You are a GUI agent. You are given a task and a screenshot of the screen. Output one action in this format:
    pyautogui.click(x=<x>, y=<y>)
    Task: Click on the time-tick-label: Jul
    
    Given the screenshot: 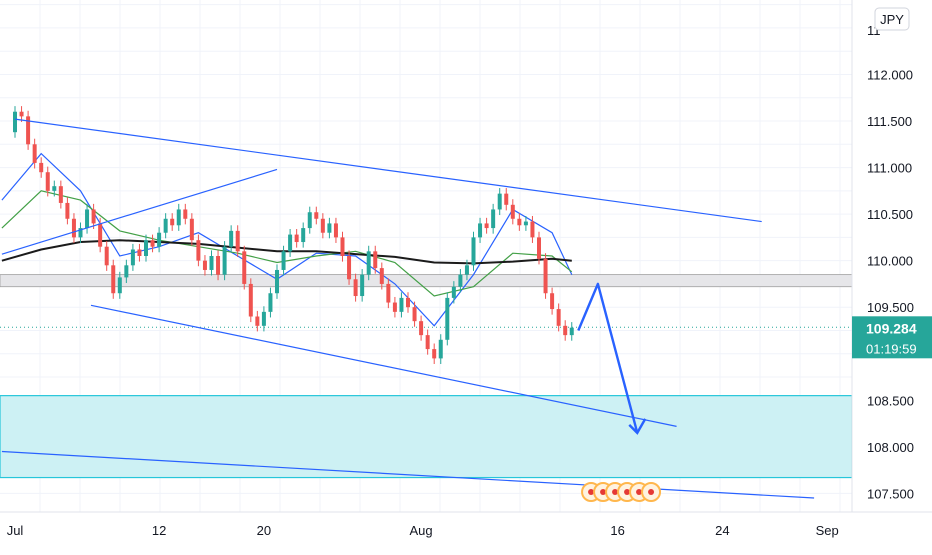 What is the action you would take?
    pyautogui.click(x=15, y=530)
    